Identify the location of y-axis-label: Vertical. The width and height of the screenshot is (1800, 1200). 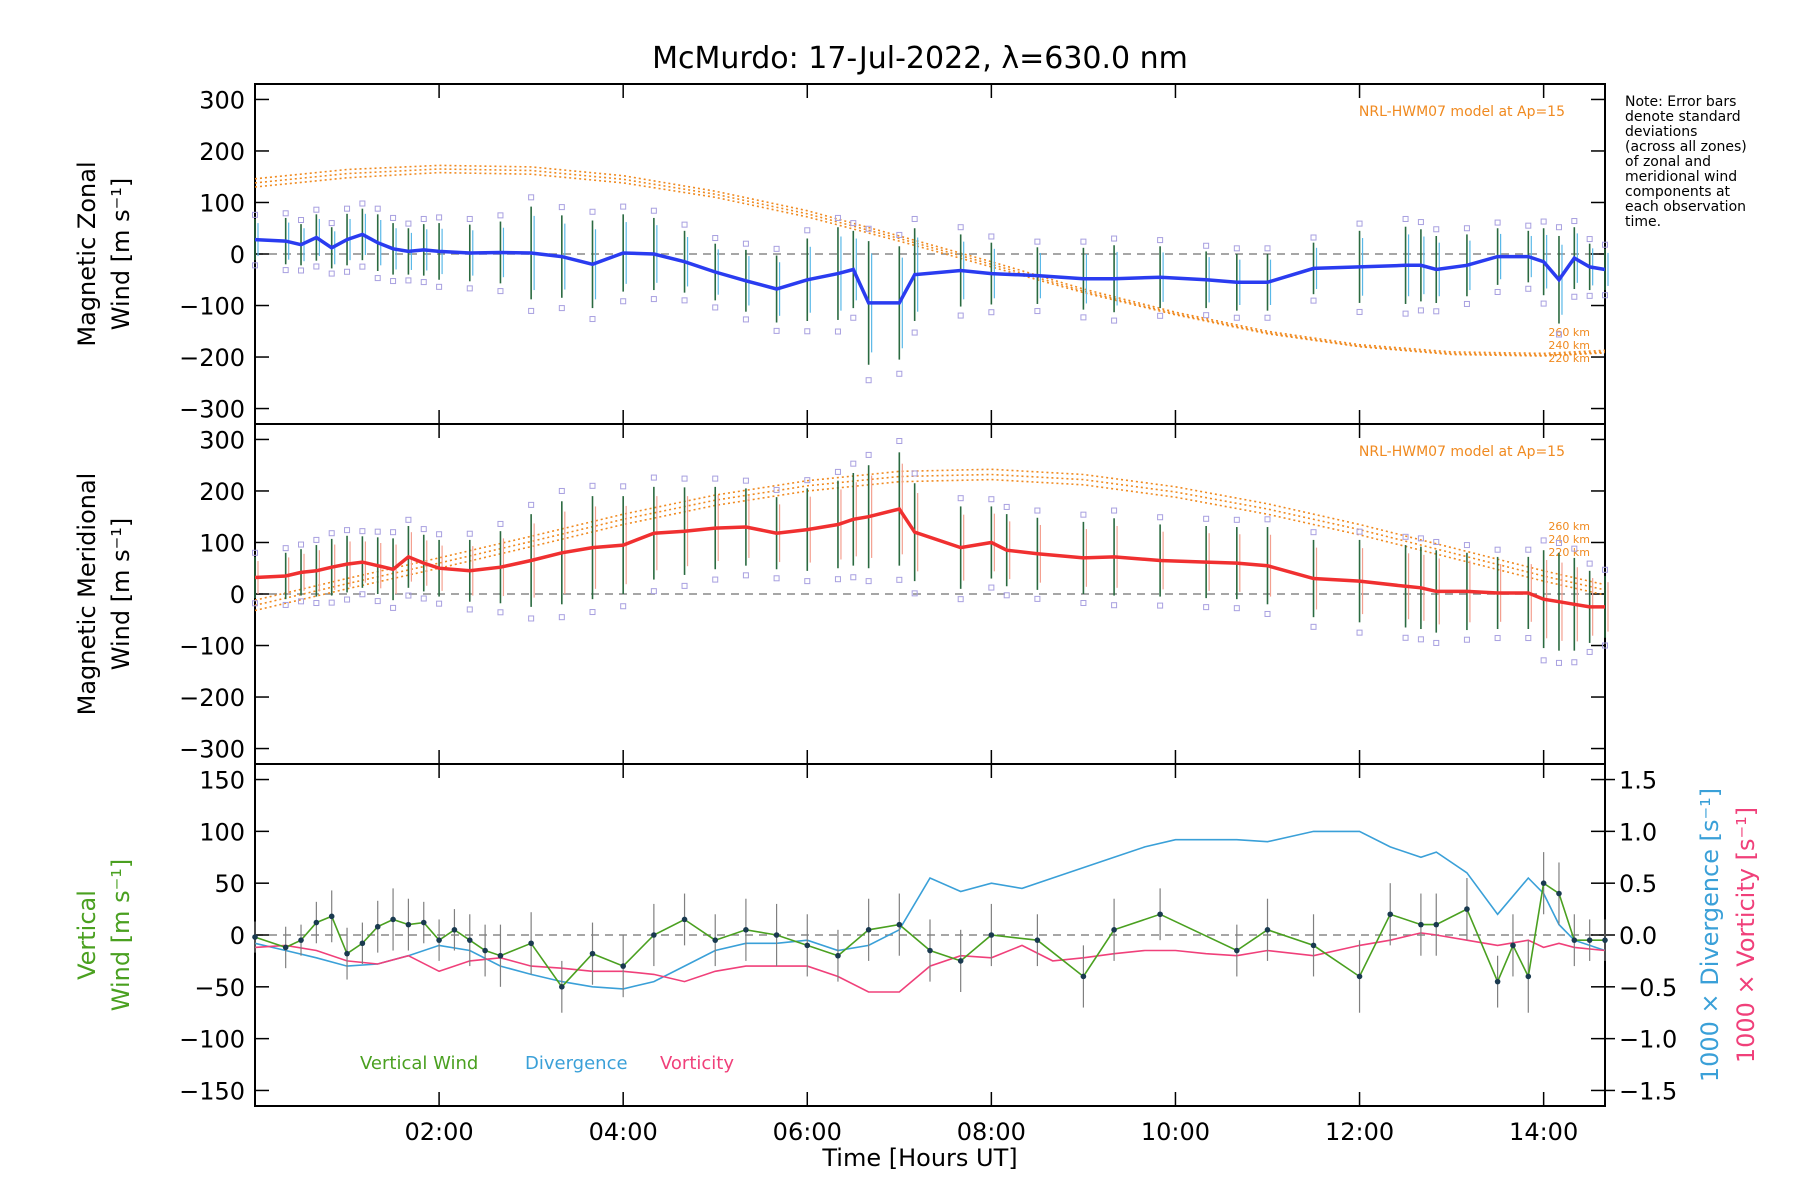
(87, 935).